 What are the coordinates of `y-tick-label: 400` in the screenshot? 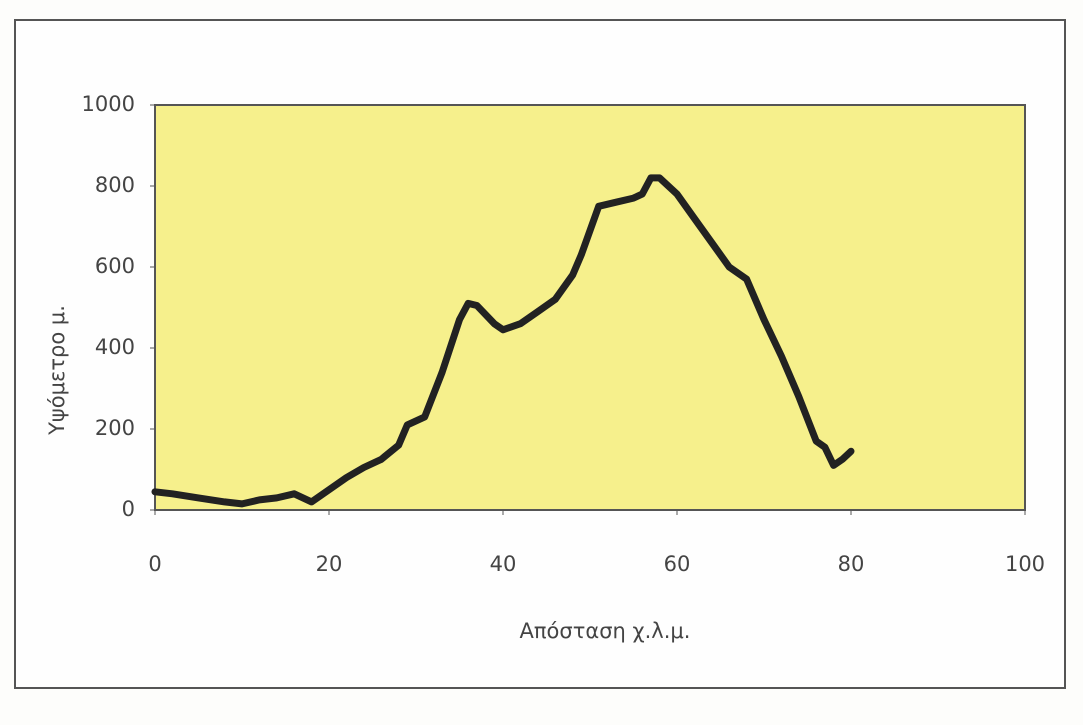 It's located at (115, 347).